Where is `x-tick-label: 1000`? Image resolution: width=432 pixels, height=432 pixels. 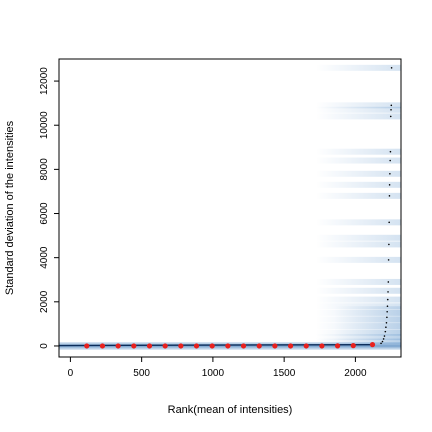 x-tick-label: 1000 is located at coordinates (213, 373).